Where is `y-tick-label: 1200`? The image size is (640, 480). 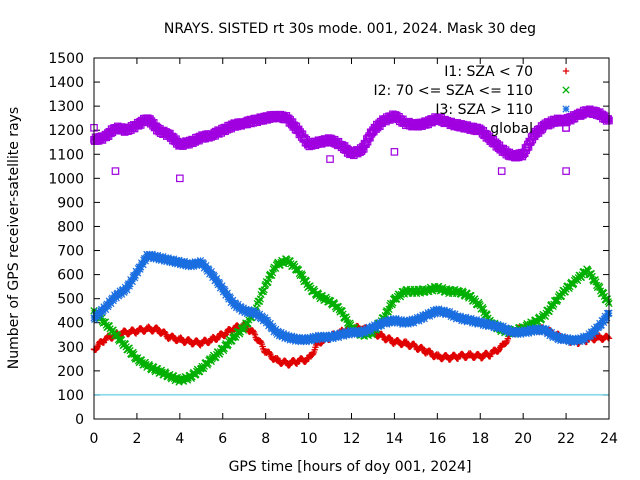
y-tick-label: 1200 is located at coordinates (66, 131).